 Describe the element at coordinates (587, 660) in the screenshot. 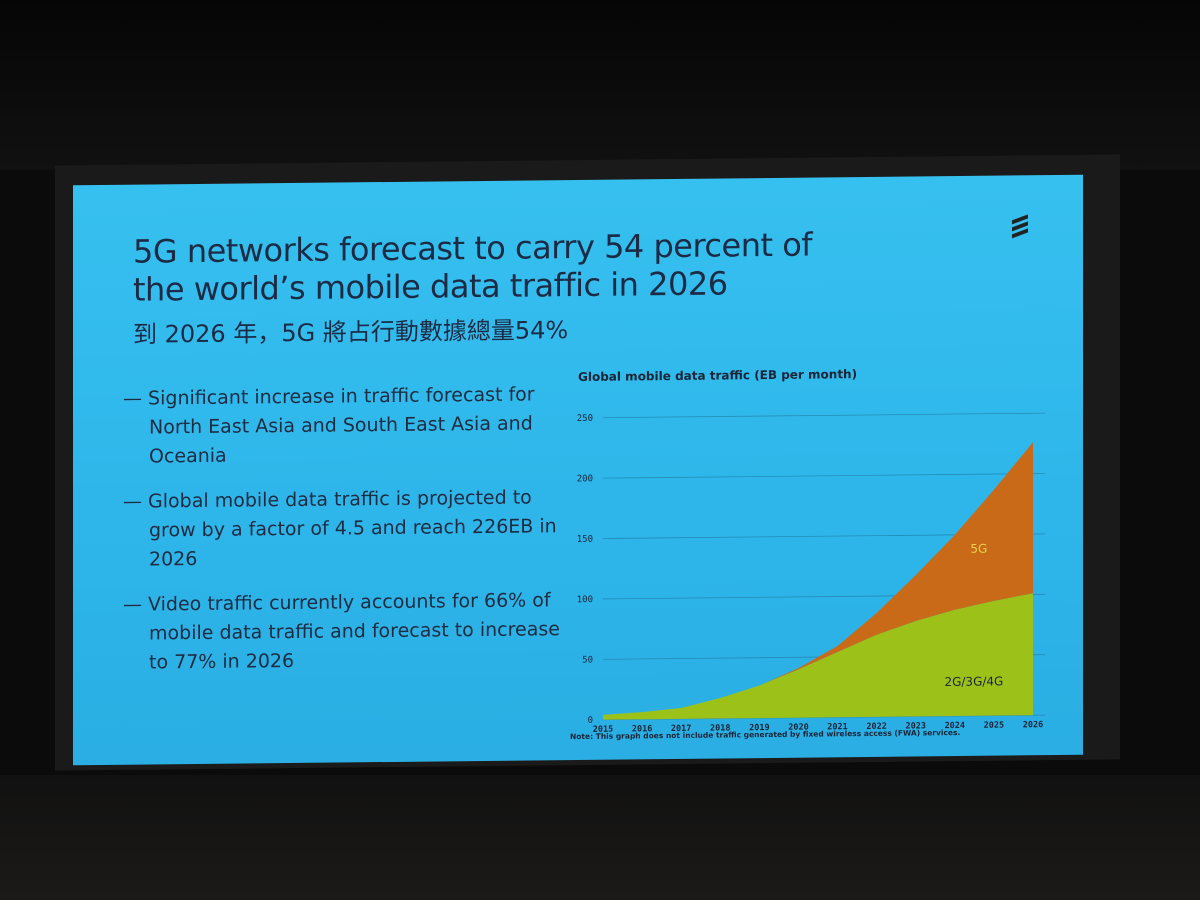

I see `y-tick-label: 50` at that location.